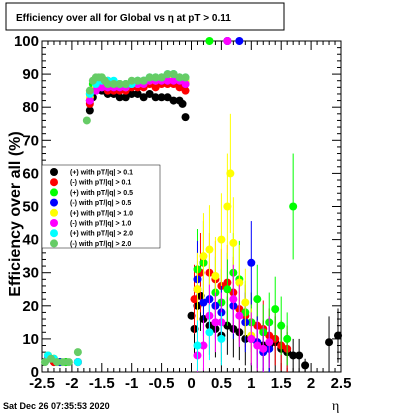 Image resolution: width=400 pixels, height=414 pixels. Describe the element at coordinates (311, 383) in the screenshot. I see `x-tick-label: 2` at that location.